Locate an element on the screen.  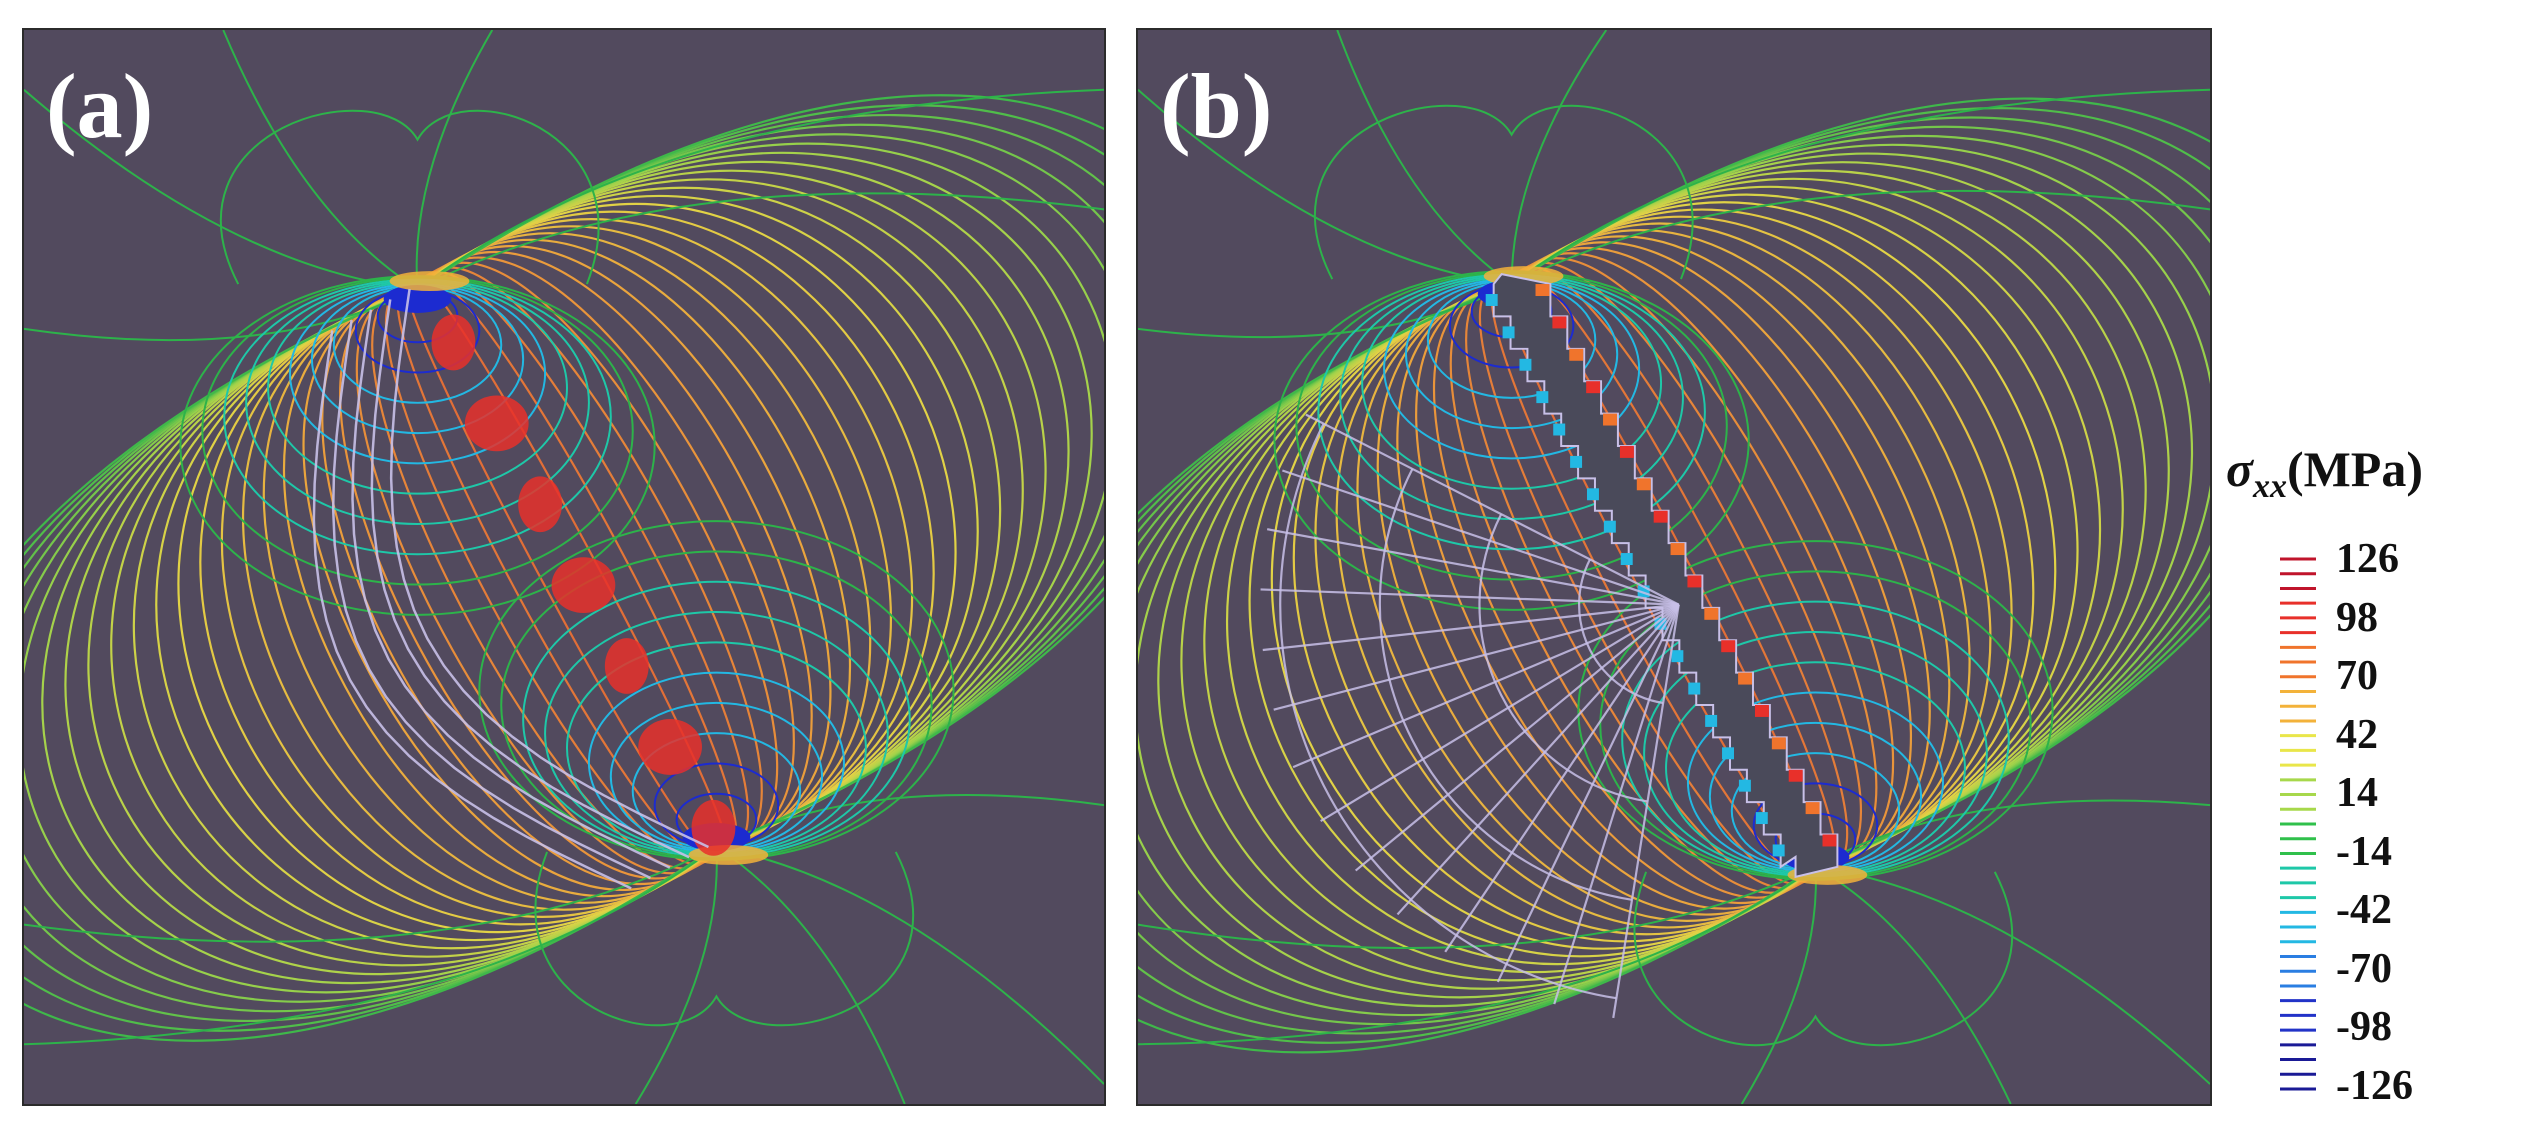
legend-tick-label: -126 is located at coordinates (2374, 1086).